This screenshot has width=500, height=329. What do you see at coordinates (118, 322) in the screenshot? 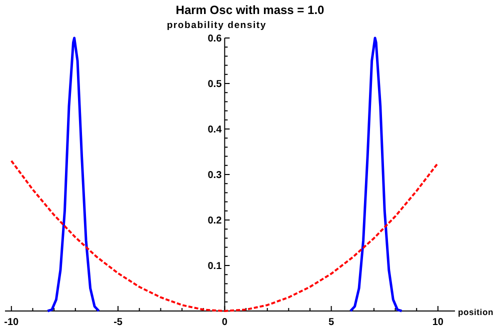
I see `x-tick-label: -5` at bounding box center [118, 322].